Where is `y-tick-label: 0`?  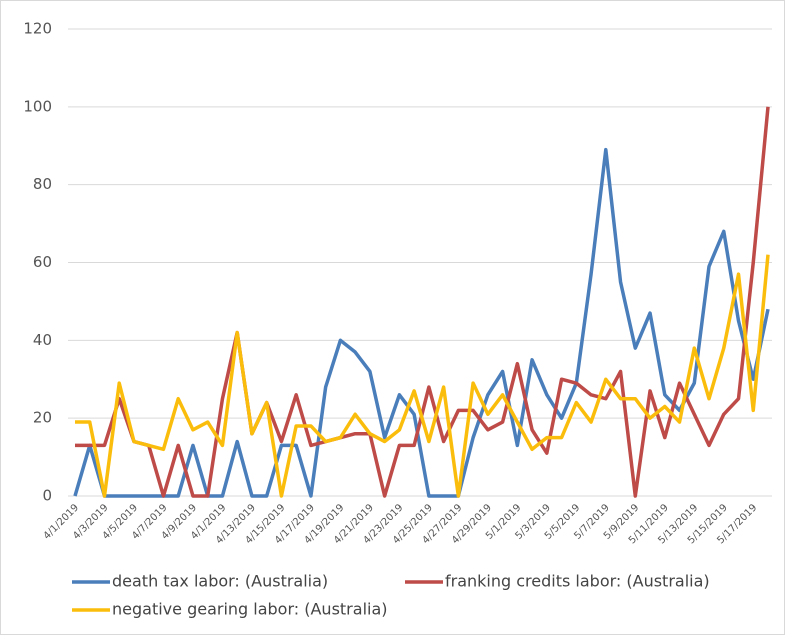 y-tick-label: 0 is located at coordinates (47, 496).